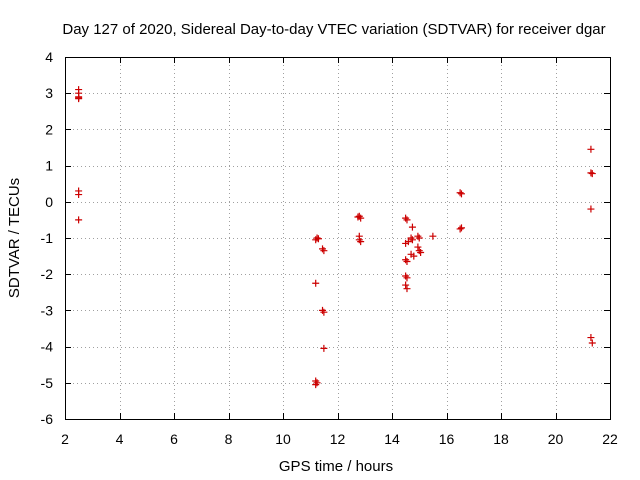 The width and height of the screenshot is (640, 480). I want to click on x-tick-label: 20, so click(556, 439).